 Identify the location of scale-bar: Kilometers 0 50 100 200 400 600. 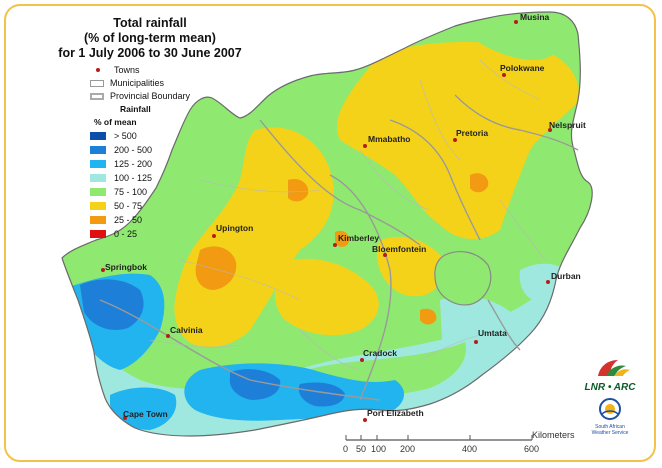
(459, 442).